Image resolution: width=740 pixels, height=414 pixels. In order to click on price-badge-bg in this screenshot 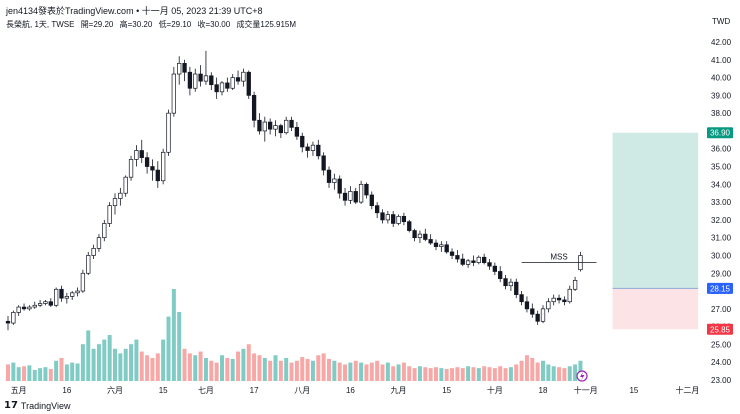, I will do `click(720, 133)`.